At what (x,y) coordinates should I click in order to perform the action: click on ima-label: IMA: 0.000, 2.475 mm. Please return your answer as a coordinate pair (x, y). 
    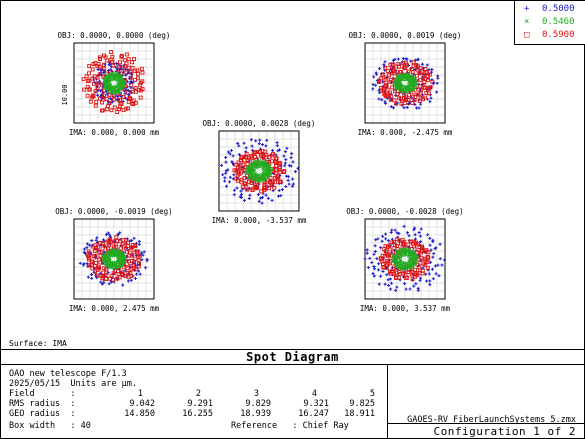
    Looking at the image, I should click on (114, 308).